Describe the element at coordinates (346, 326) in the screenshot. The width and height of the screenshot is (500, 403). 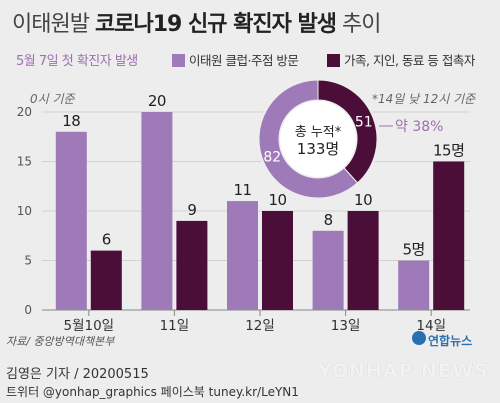
I see `x-tick-label: 13일` at that location.